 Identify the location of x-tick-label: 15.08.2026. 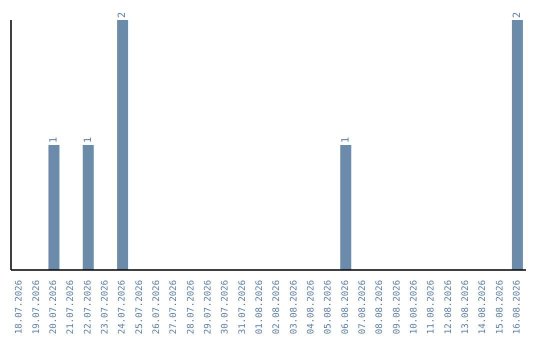
(500, 307).